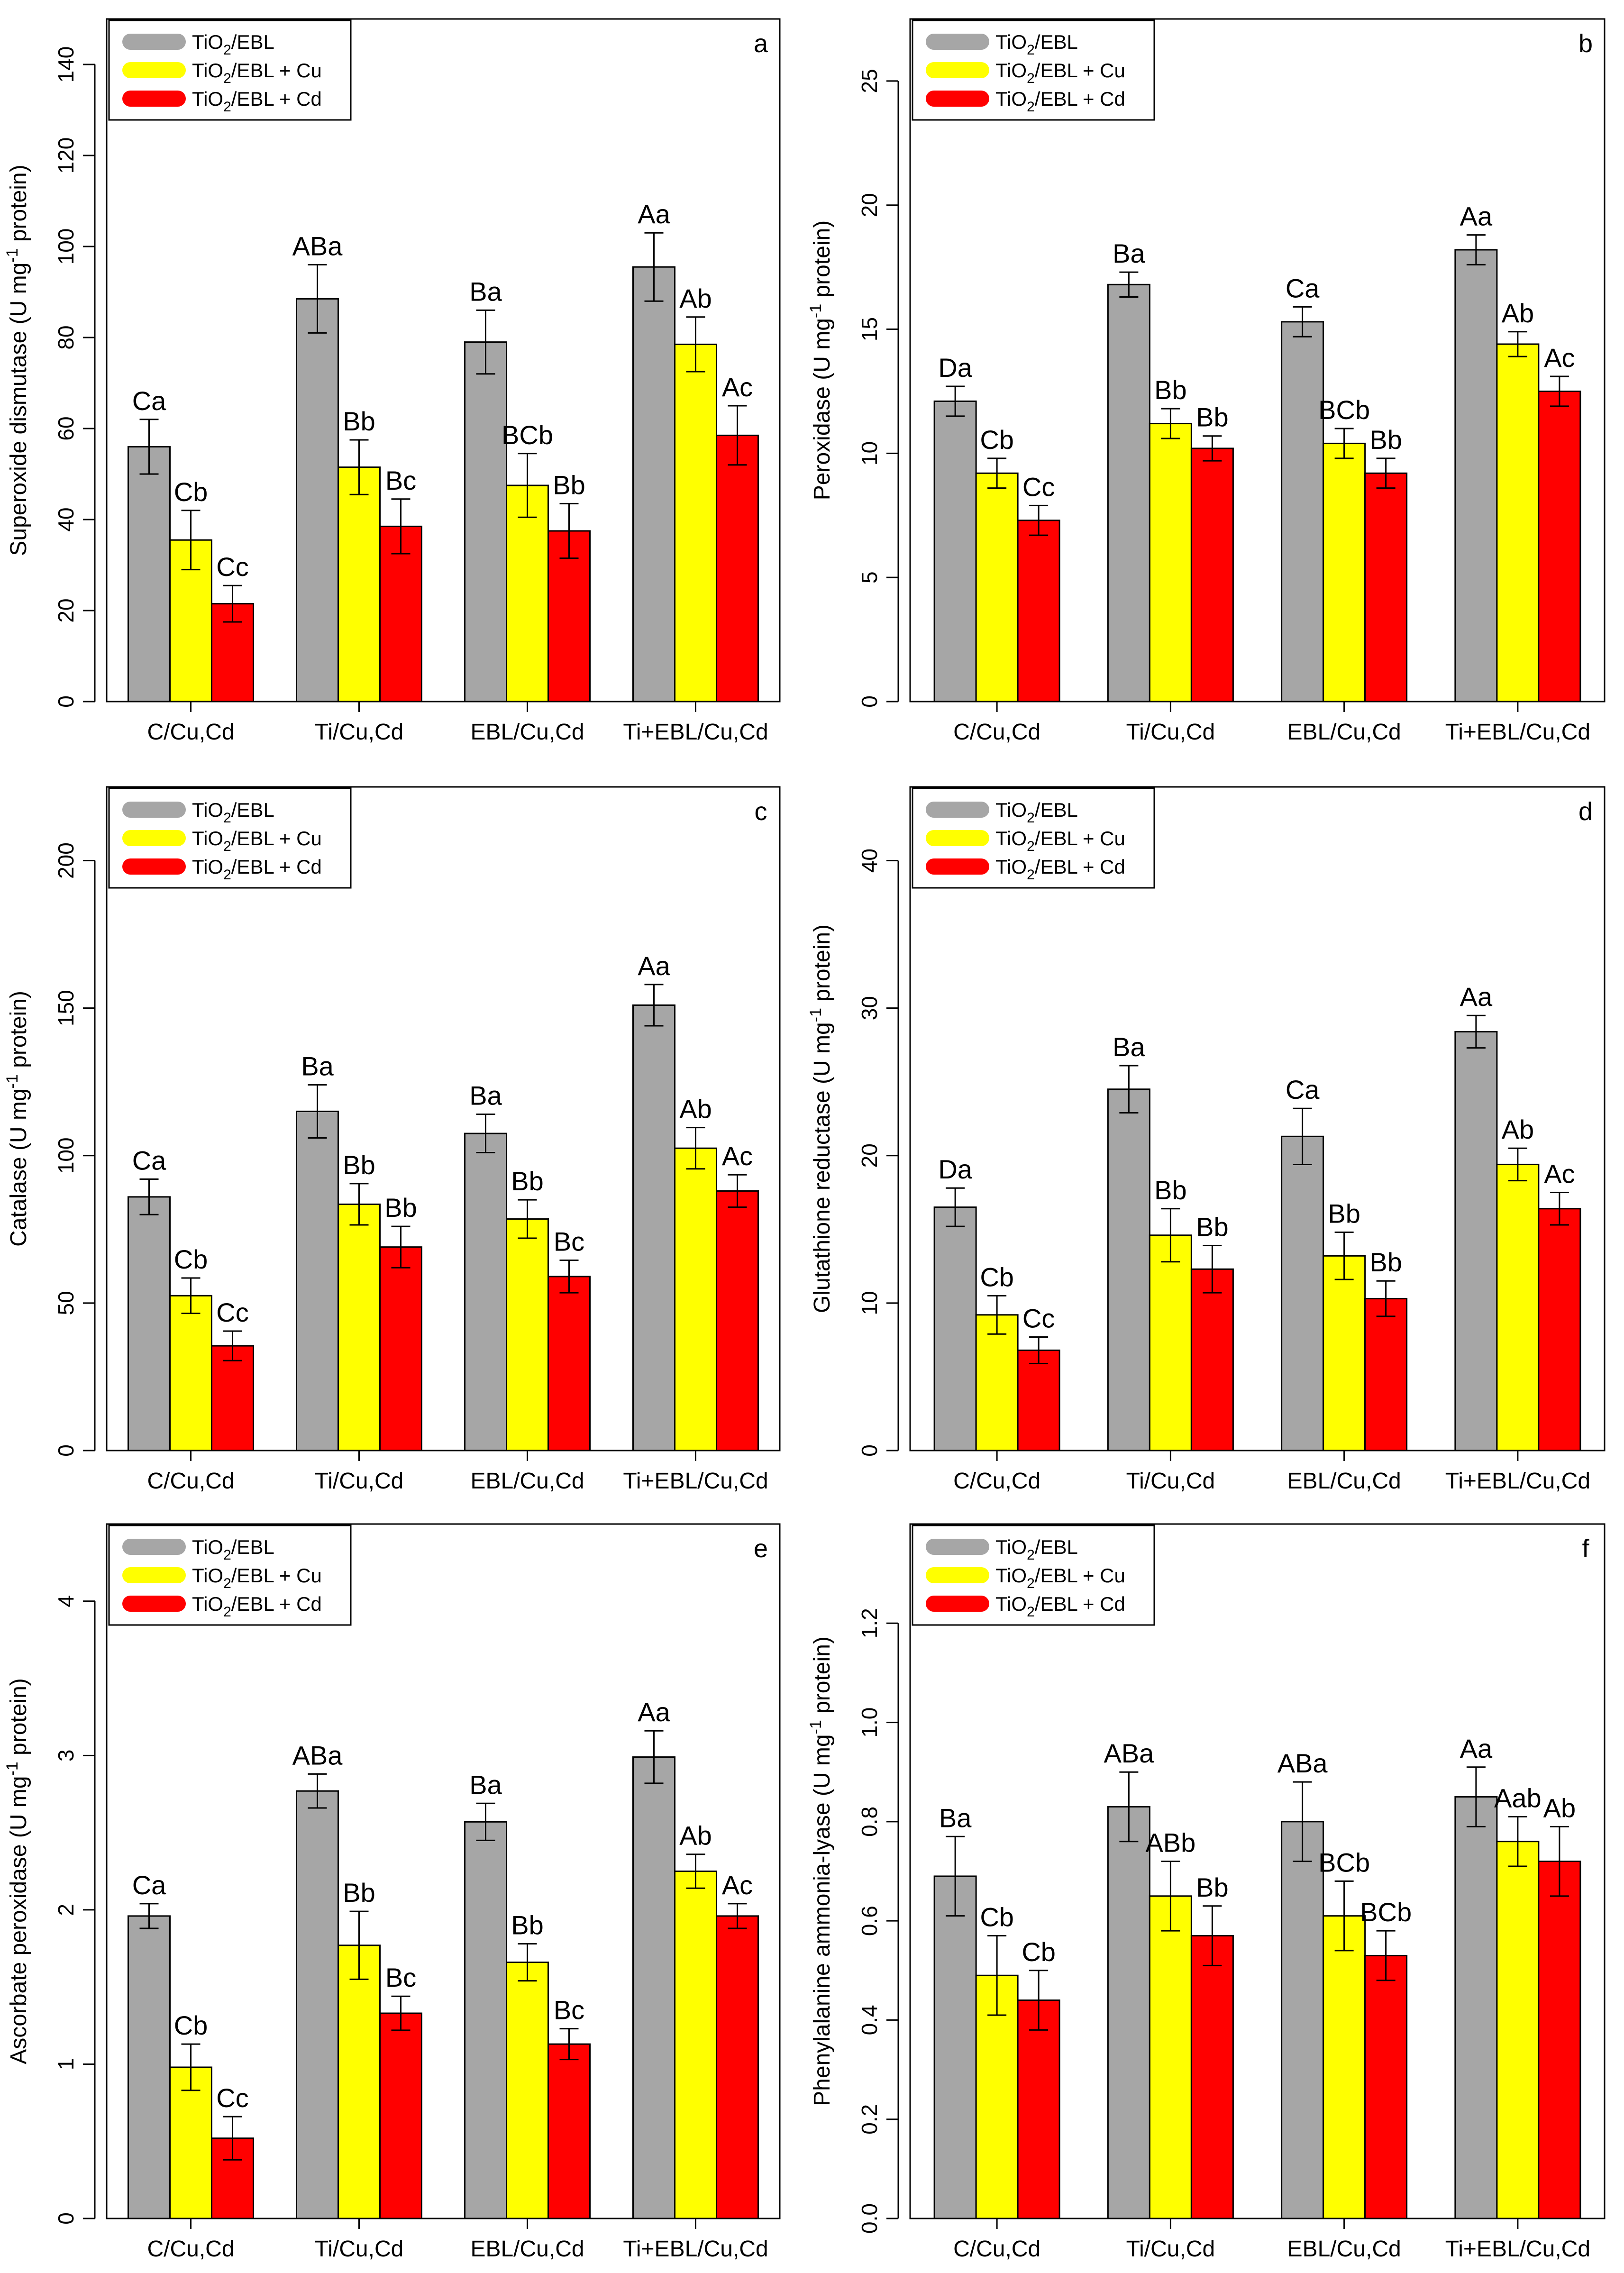 The image size is (1624, 2273). Describe the element at coordinates (17, 360) in the screenshot. I see `y-axis-title: Superoxide dismutase (U mg-1 protein)` at that location.